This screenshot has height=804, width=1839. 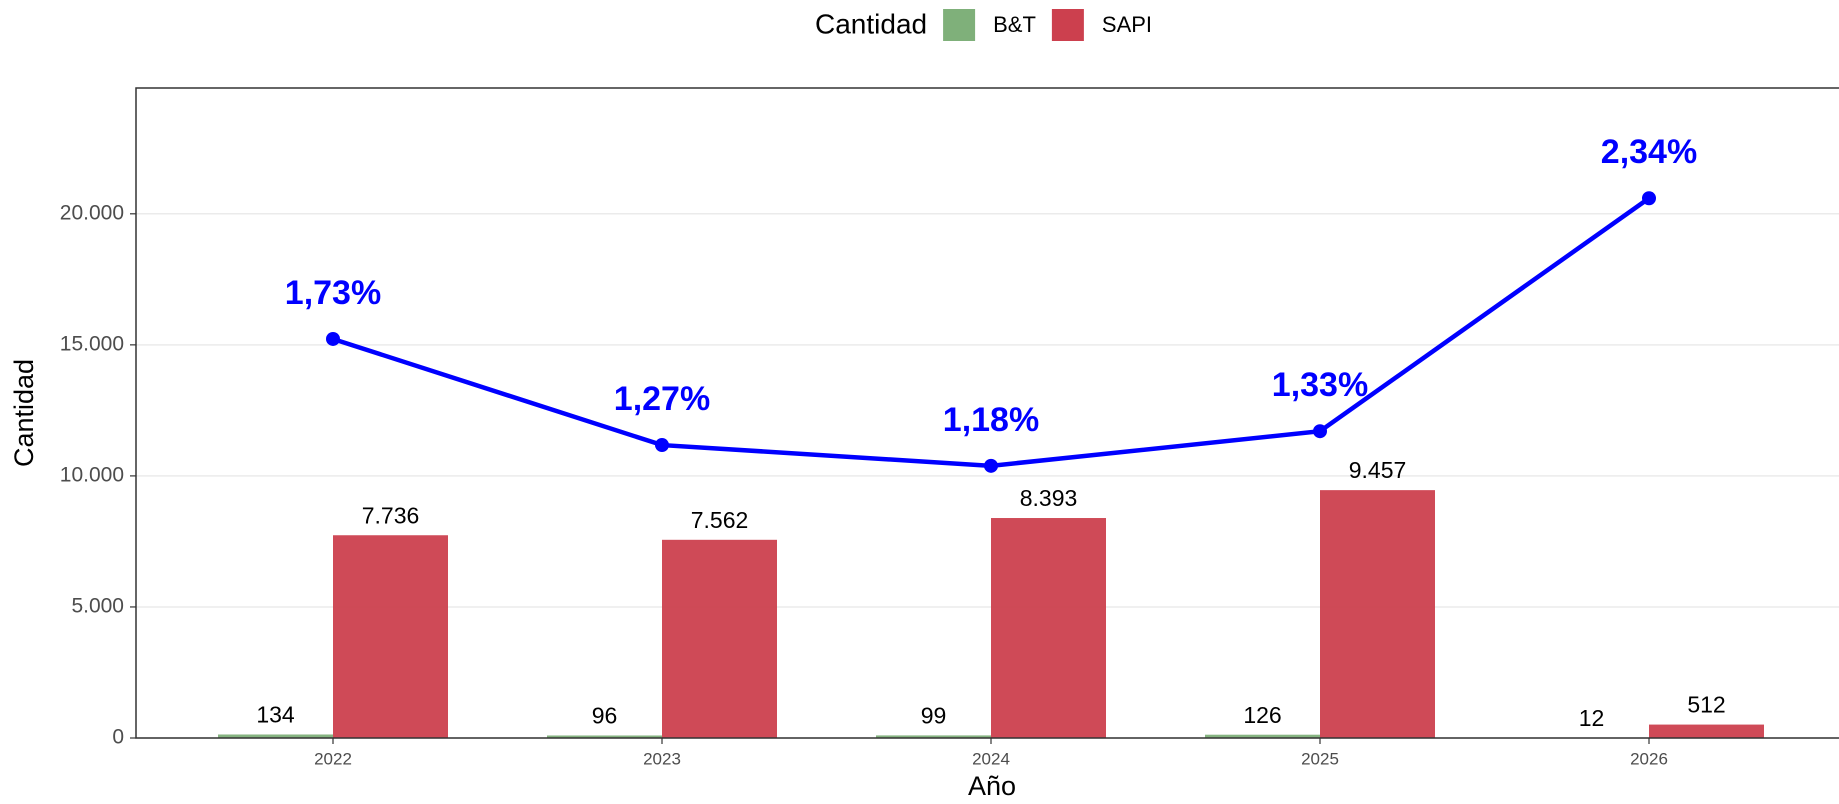 What do you see at coordinates (1592, 718) in the screenshot?
I see `bar-label: 12` at bounding box center [1592, 718].